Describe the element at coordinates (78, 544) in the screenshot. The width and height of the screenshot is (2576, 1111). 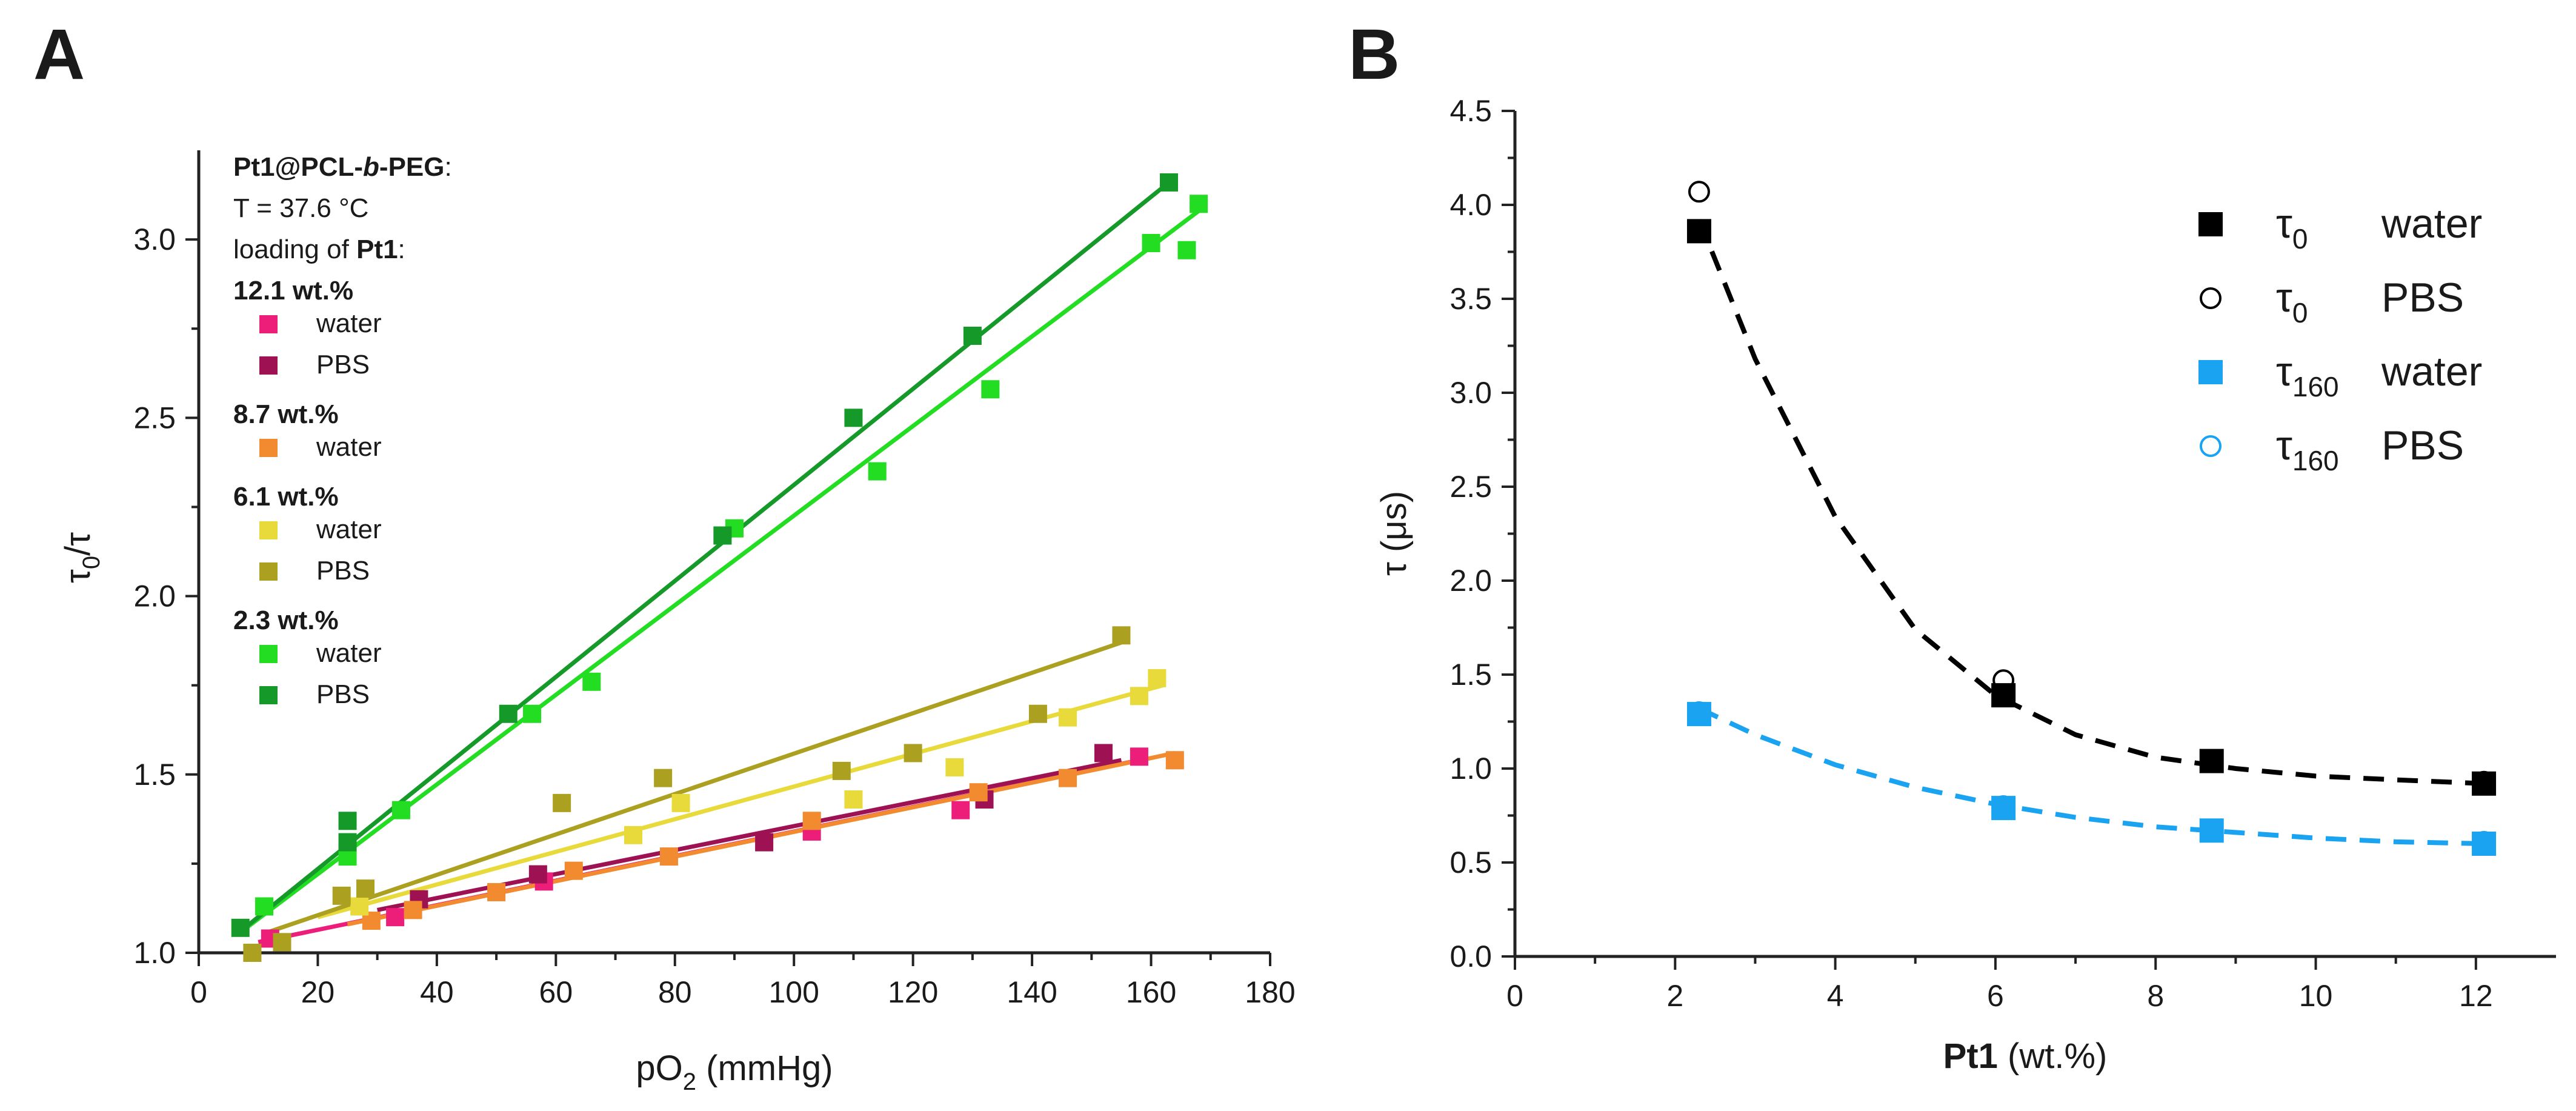
I see `panel-a-ylabel-rest: /τ` at that location.